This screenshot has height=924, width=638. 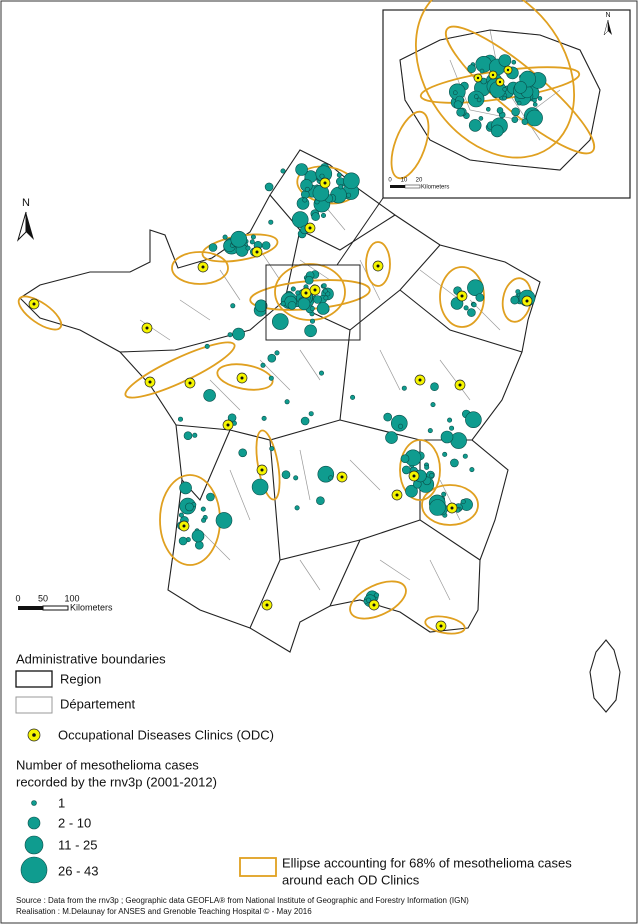 I want to click on legend-heading: recorded by the rnv3p (2001-2012), so click(x=116, y=781).